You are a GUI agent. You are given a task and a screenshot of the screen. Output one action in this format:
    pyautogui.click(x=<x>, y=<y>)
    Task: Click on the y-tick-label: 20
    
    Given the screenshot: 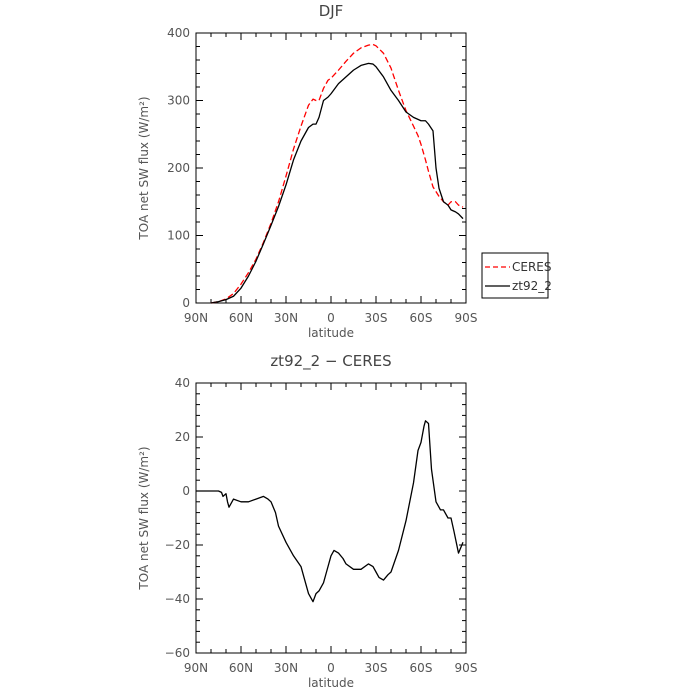 What is the action you would take?
    pyautogui.click(x=182, y=437)
    